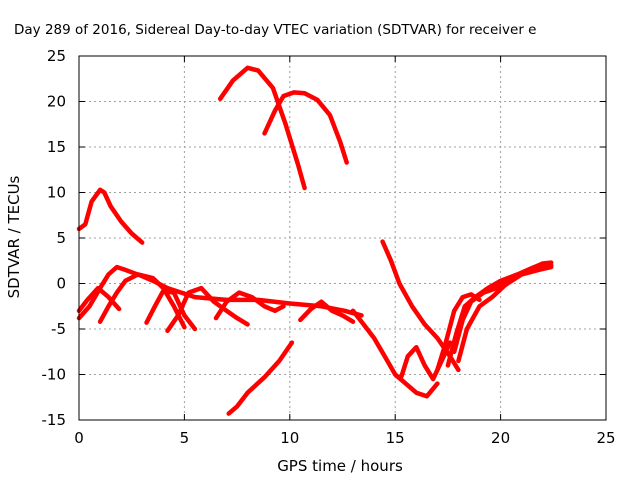  Describe the element at coordinates (58, 329) in the screenshot. I see `y-tick-label: -5` at that location.